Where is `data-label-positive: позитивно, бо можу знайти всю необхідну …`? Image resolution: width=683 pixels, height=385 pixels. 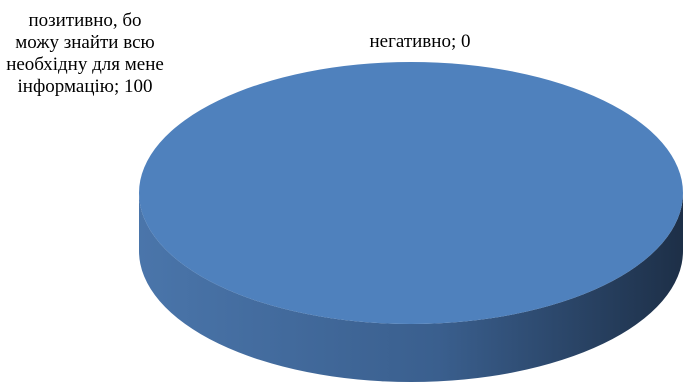 data-label-positive: позитивно, бо можу знайти всю необхідну … is located at coordinates (85, 53).